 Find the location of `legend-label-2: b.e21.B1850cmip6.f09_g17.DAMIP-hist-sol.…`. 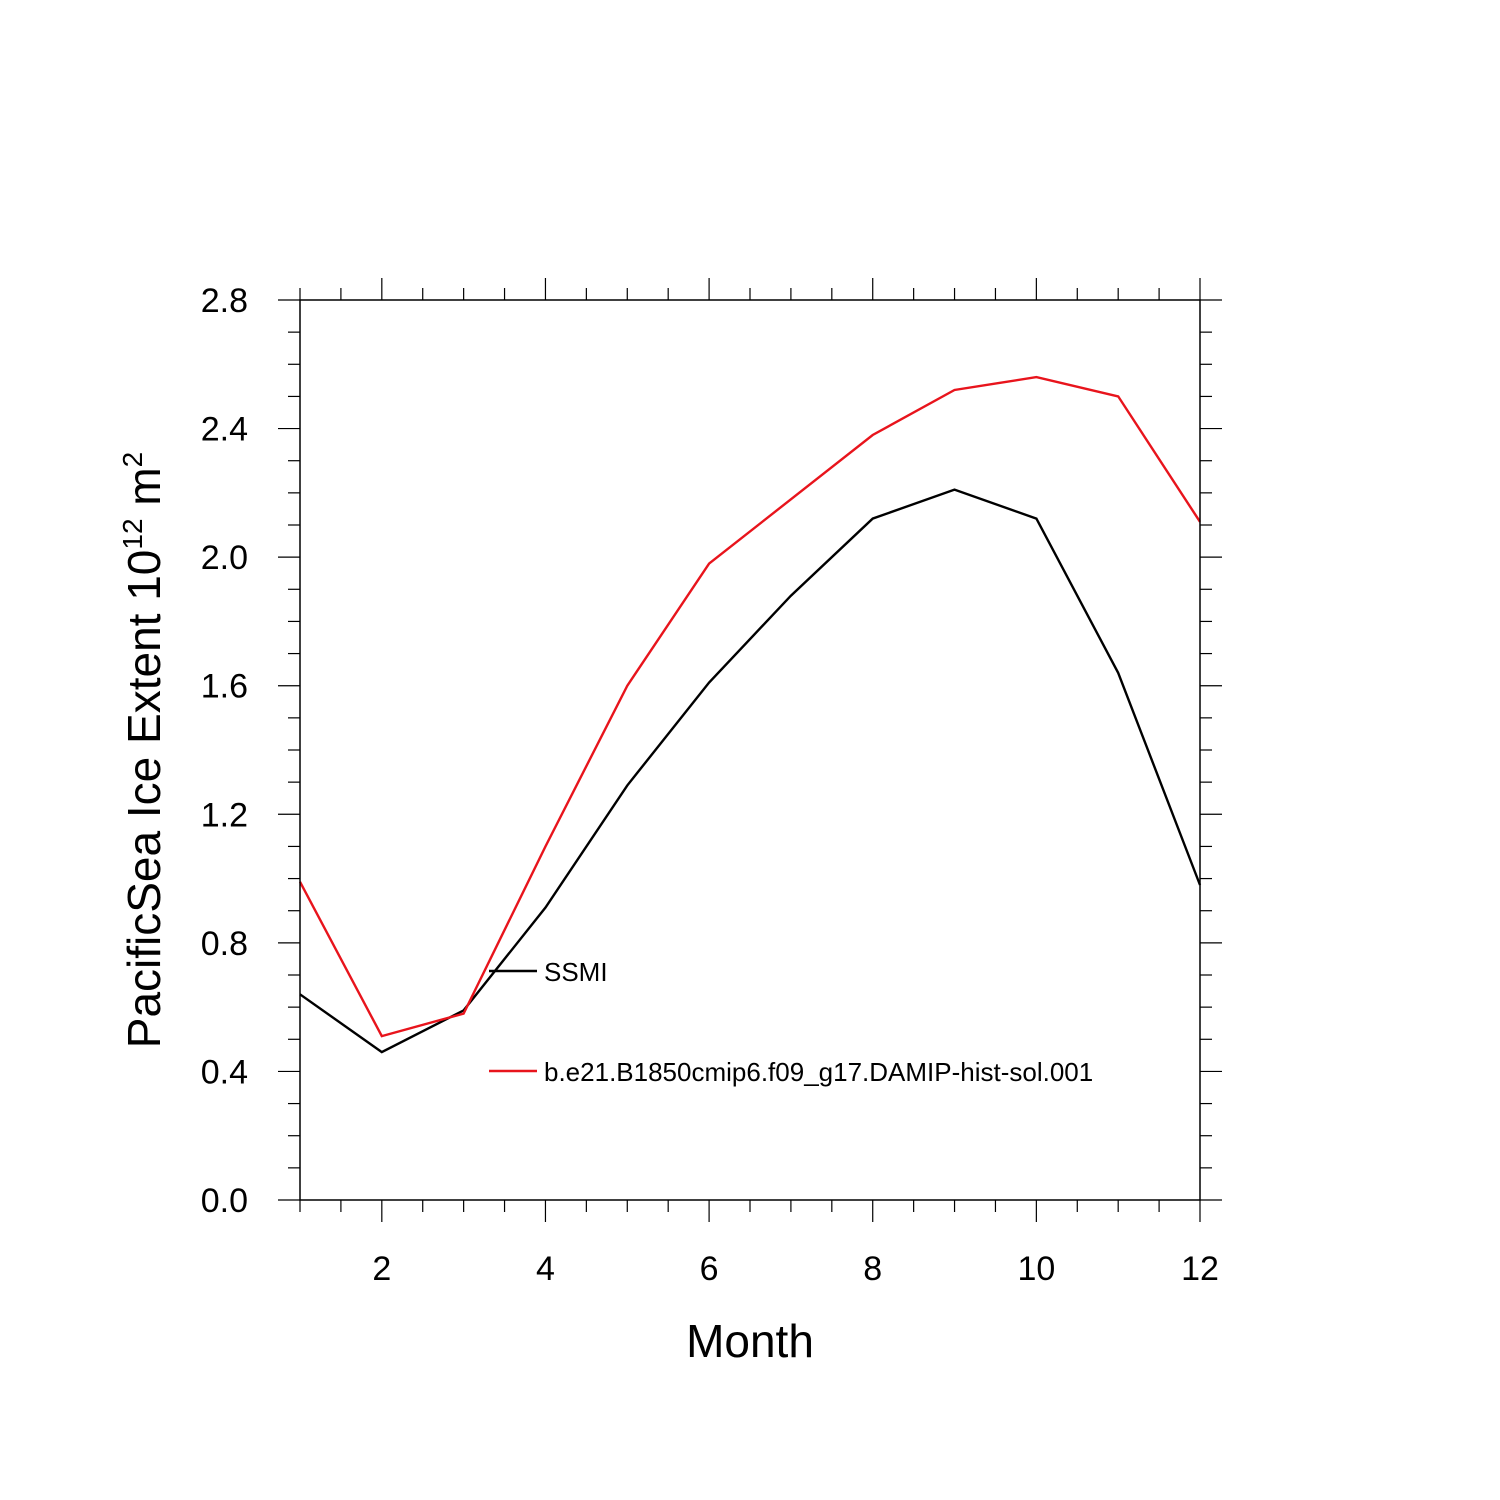

legend-label-2: b.e21.B1850cmip6.f09_g17.DAMIP-hist-sol.… is located at coordinates (818, 1072).